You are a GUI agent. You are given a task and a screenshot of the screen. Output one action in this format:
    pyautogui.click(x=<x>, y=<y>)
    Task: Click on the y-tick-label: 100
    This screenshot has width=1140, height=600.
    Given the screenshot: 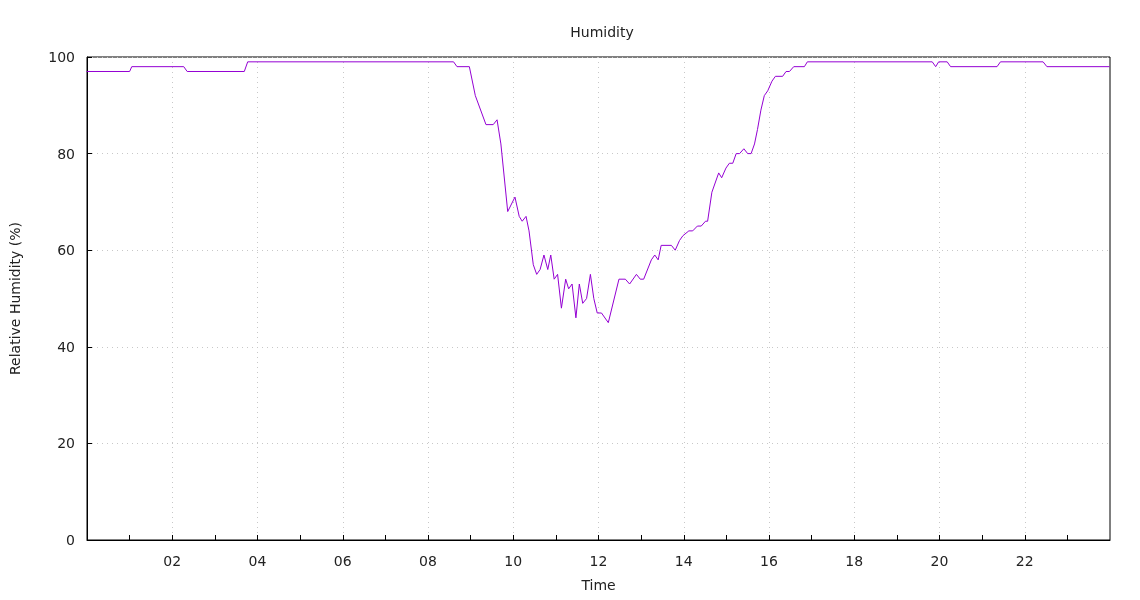 What is the action you would take?
    pyautogui.click(x=61, y=57)
    